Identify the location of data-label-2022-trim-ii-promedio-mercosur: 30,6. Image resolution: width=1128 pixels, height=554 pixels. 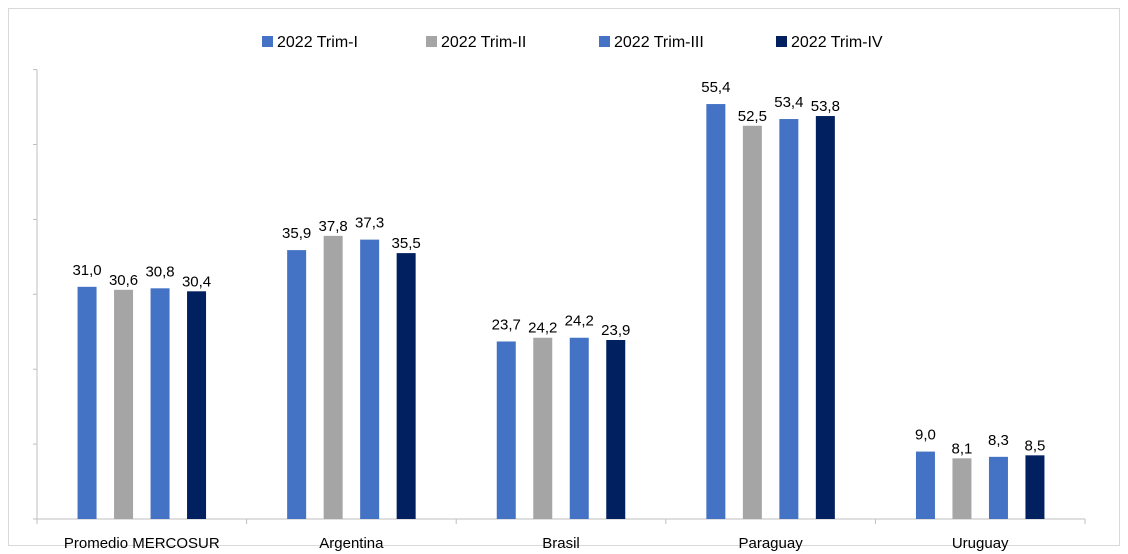
(123, 280).